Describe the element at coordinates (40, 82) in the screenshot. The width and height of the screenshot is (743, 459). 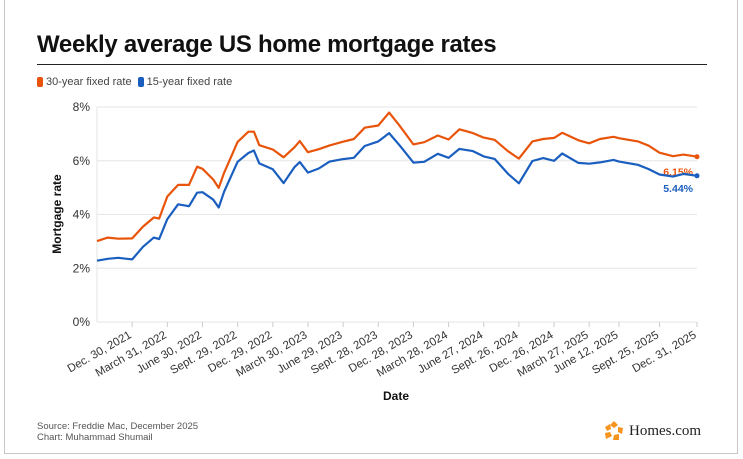
I see `legend-swatch-30-year` at that location.